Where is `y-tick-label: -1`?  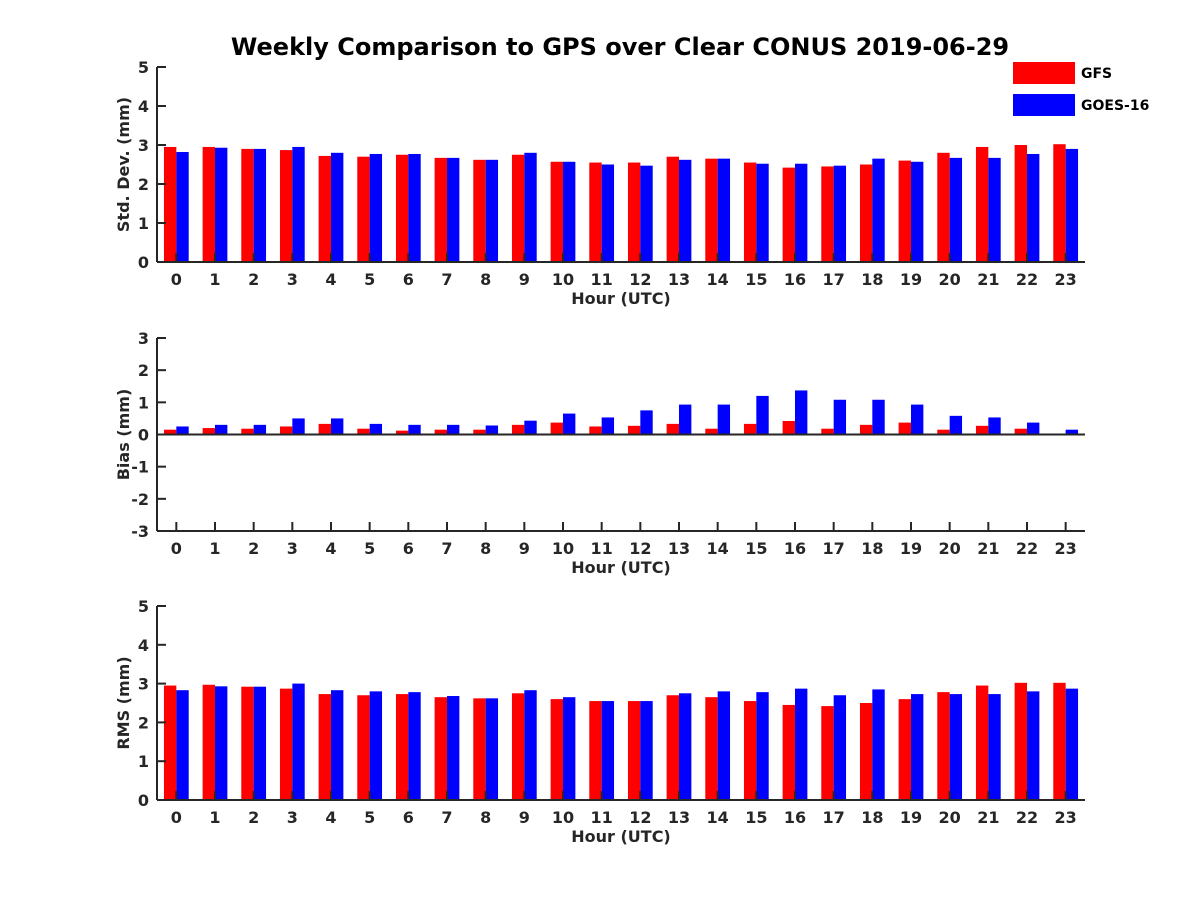 y-tick-label: -1 is located at coordinates (140, 467).